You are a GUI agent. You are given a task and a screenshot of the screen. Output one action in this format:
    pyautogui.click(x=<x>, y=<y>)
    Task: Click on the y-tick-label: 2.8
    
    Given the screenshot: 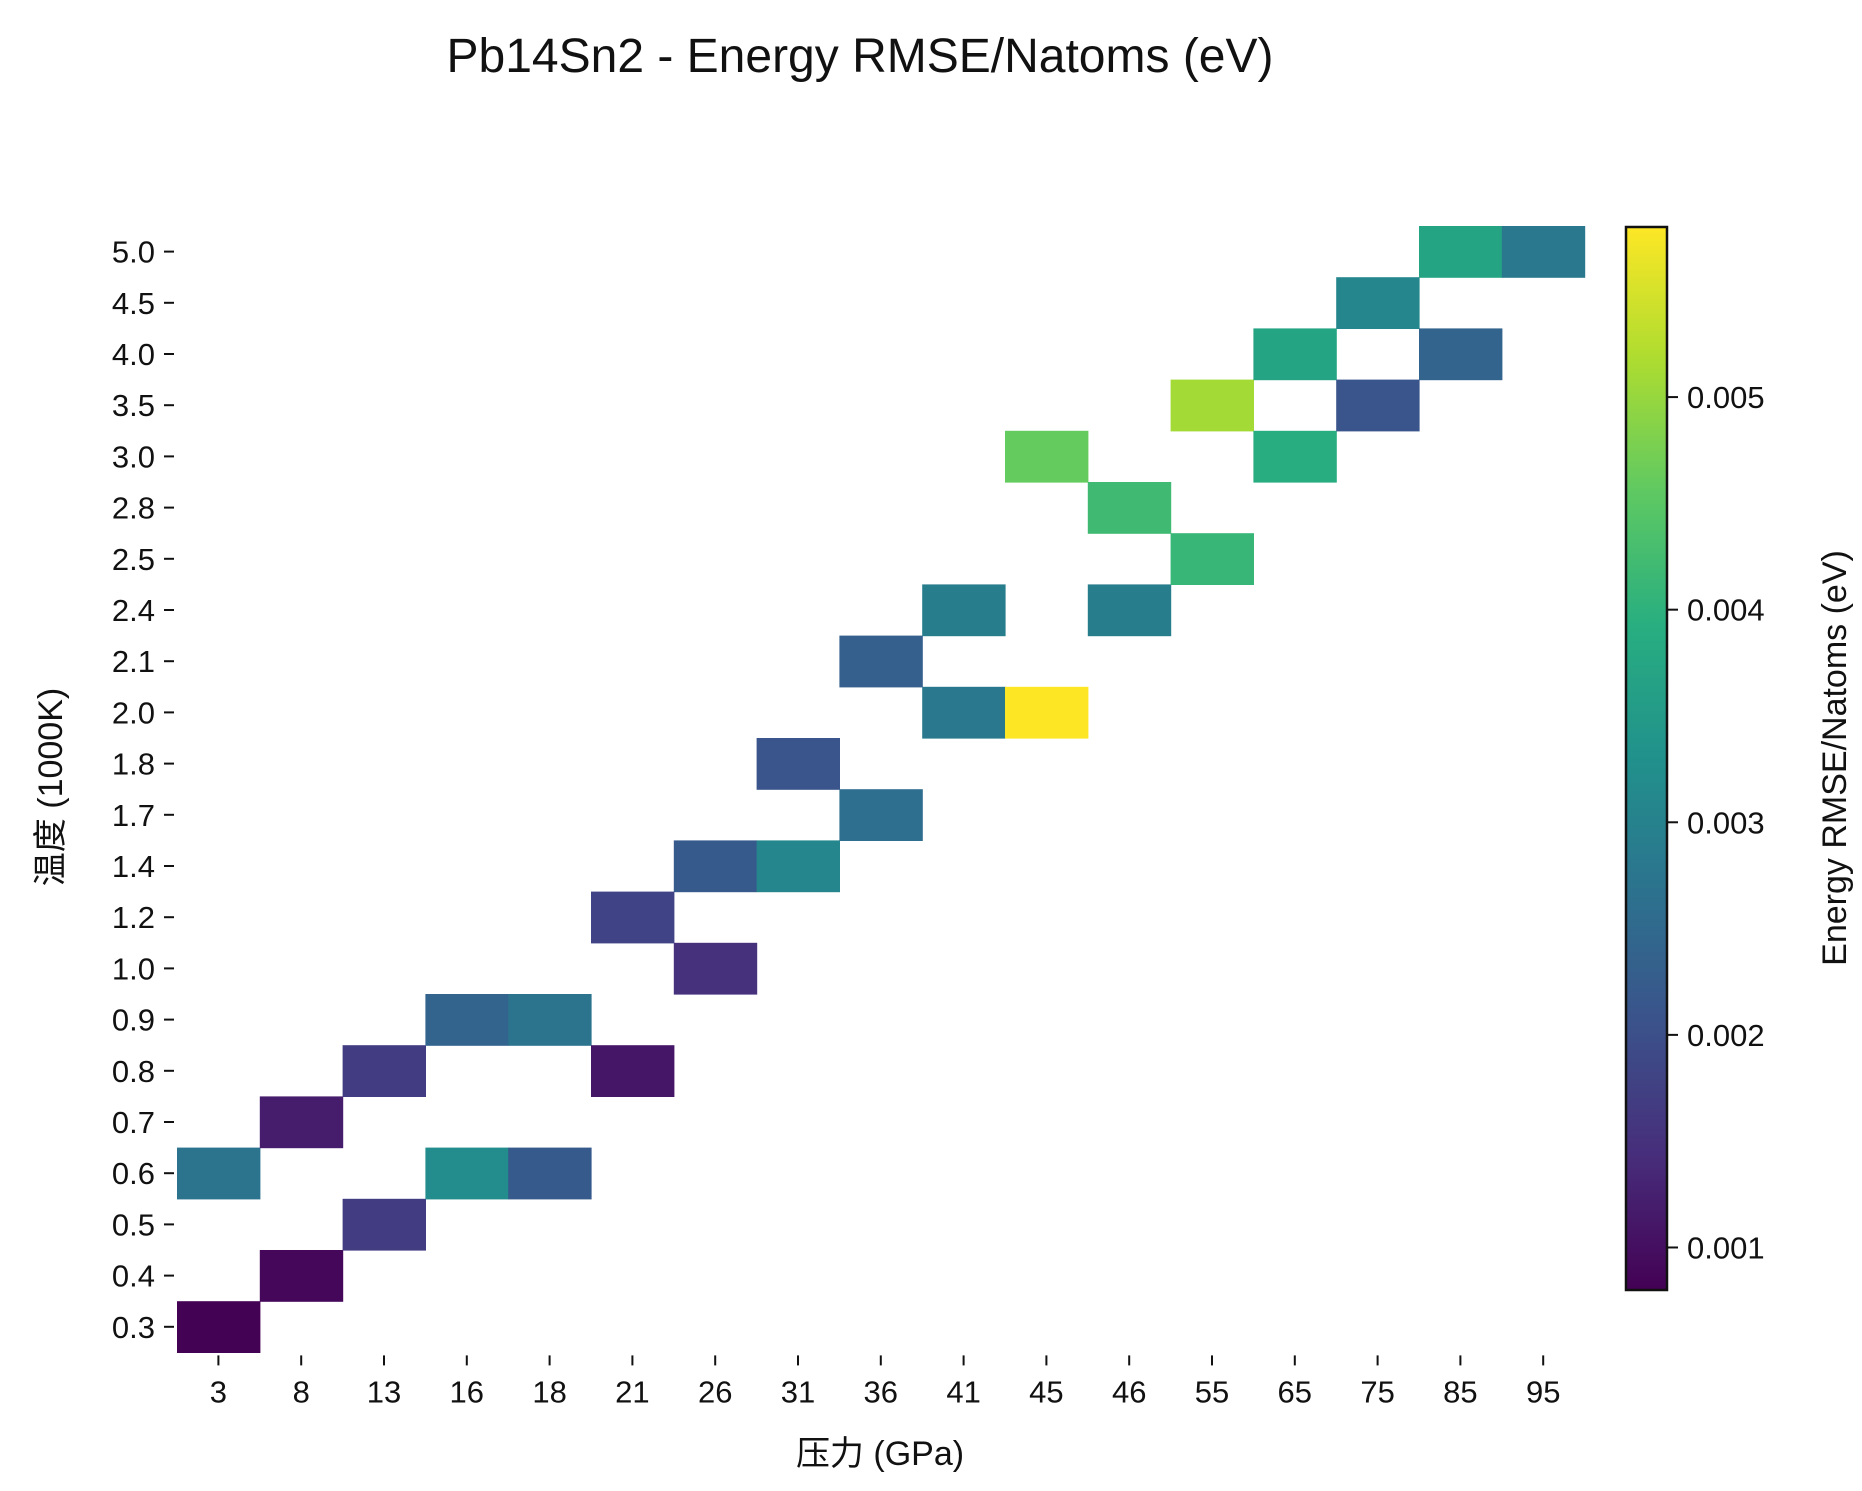 What is the action you would take?
    pyautogui.click(x=133, y=508)
    